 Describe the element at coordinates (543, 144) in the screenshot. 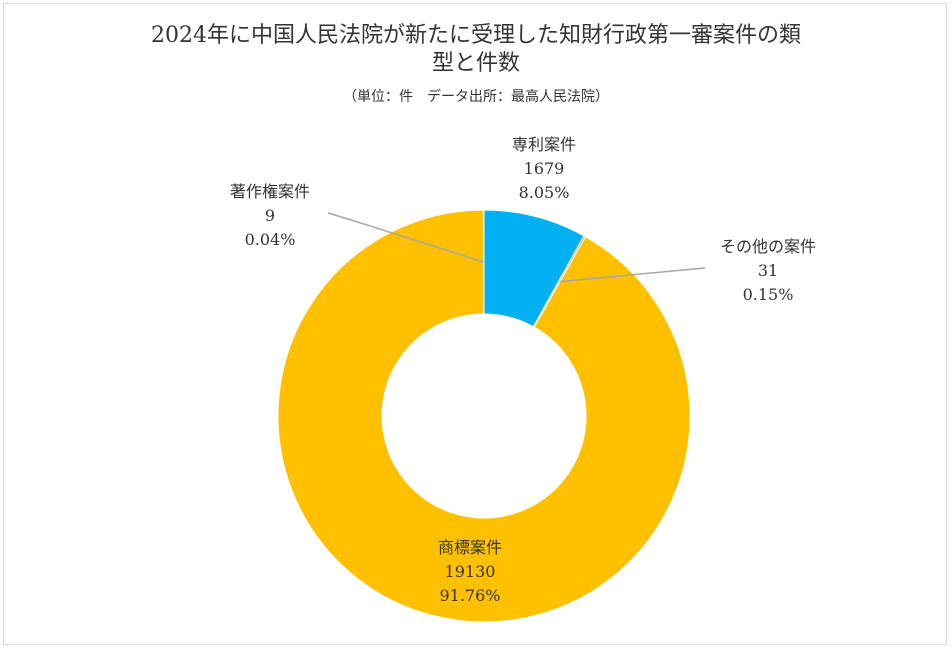

I see `label-patent-name: 専利案件` at that location.